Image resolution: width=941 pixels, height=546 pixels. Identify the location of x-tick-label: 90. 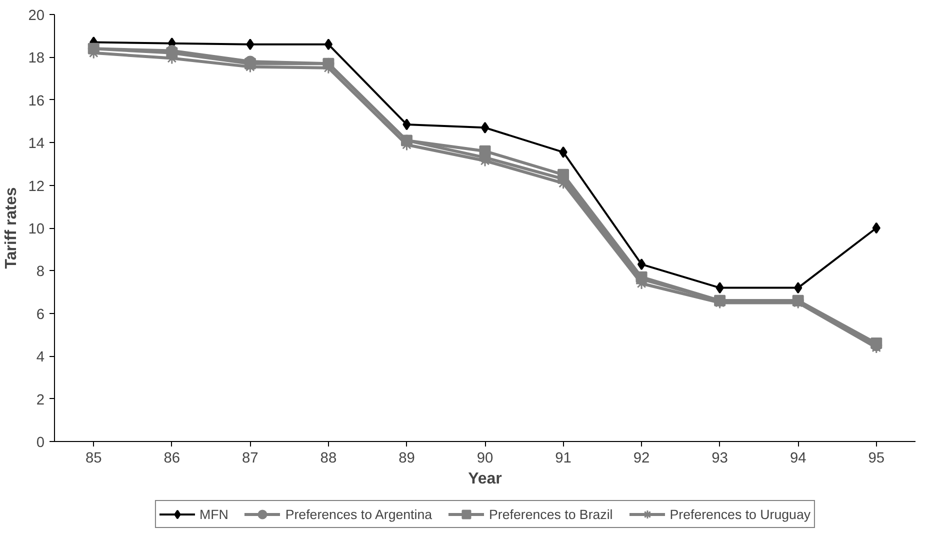
(485, 458).